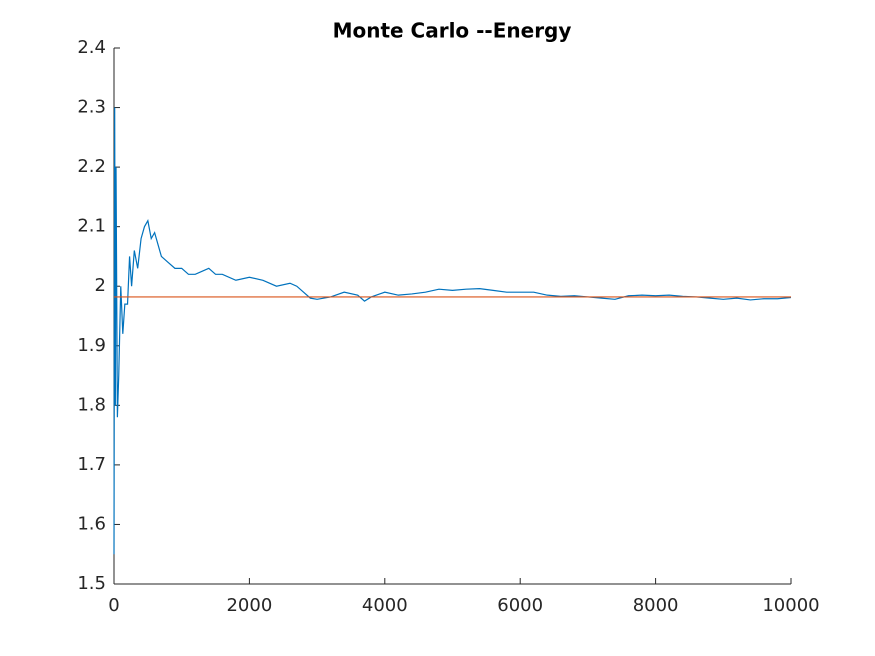 This screenshot has height=656, width=875. Describe the element at coordinates (249, 605) in the screenshot. I see `x-tick-label: 2000` at that location.